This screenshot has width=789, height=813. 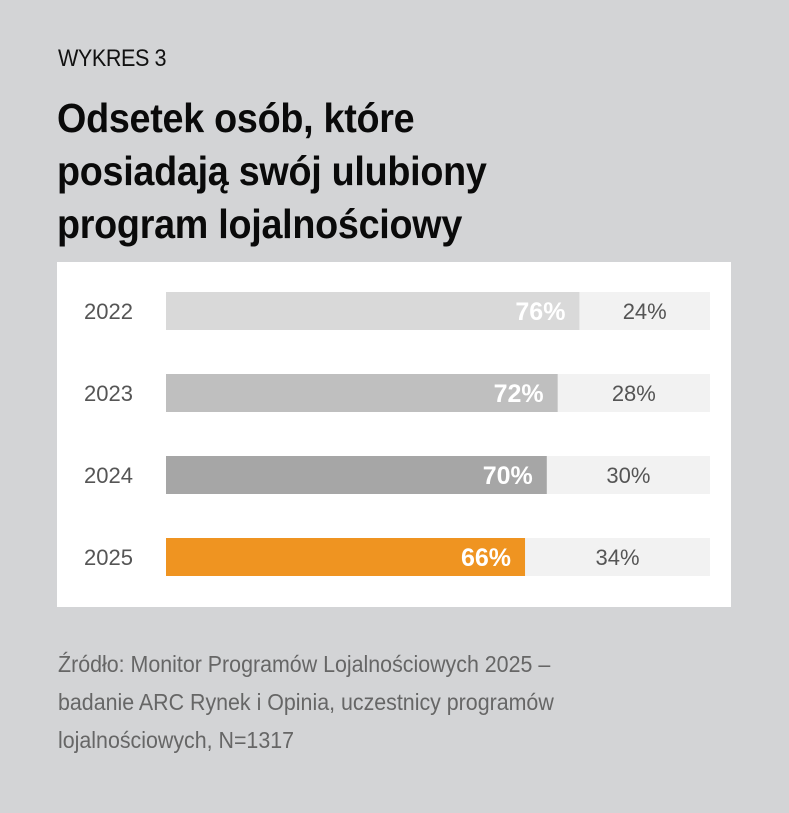 What do you see at coordinates (108, 311) in the screenshot?
I see `year-tick-label: 2022` at bounding box center [108, 311].